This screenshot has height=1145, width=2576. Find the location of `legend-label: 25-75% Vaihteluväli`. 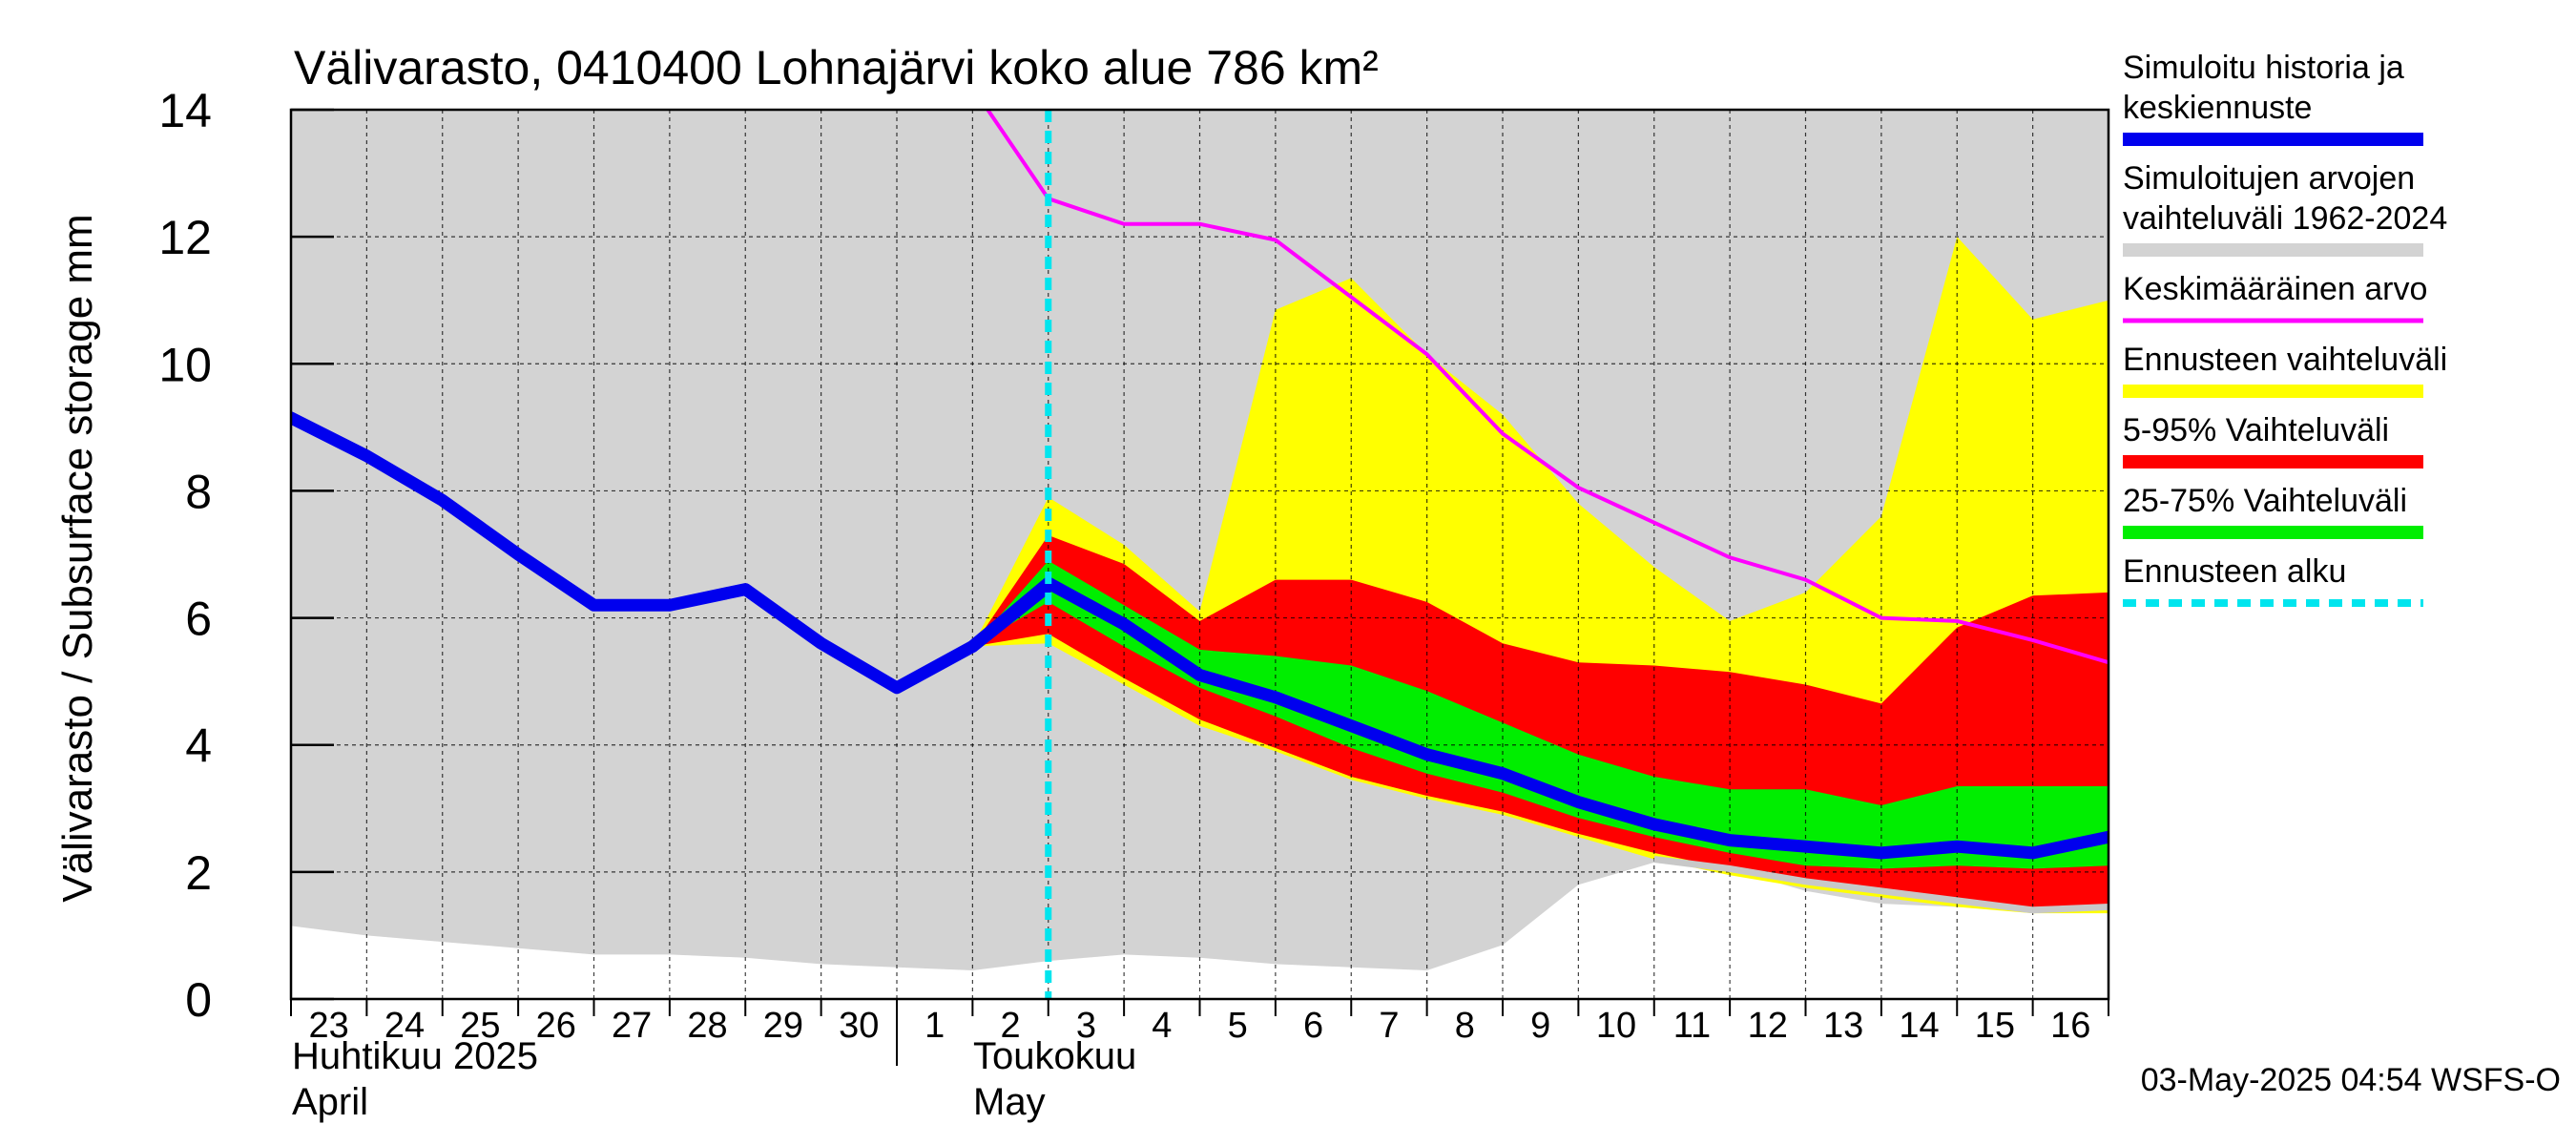

legend-label: 25-75% Vaihteluväli is located at coordinates (2265, 501).